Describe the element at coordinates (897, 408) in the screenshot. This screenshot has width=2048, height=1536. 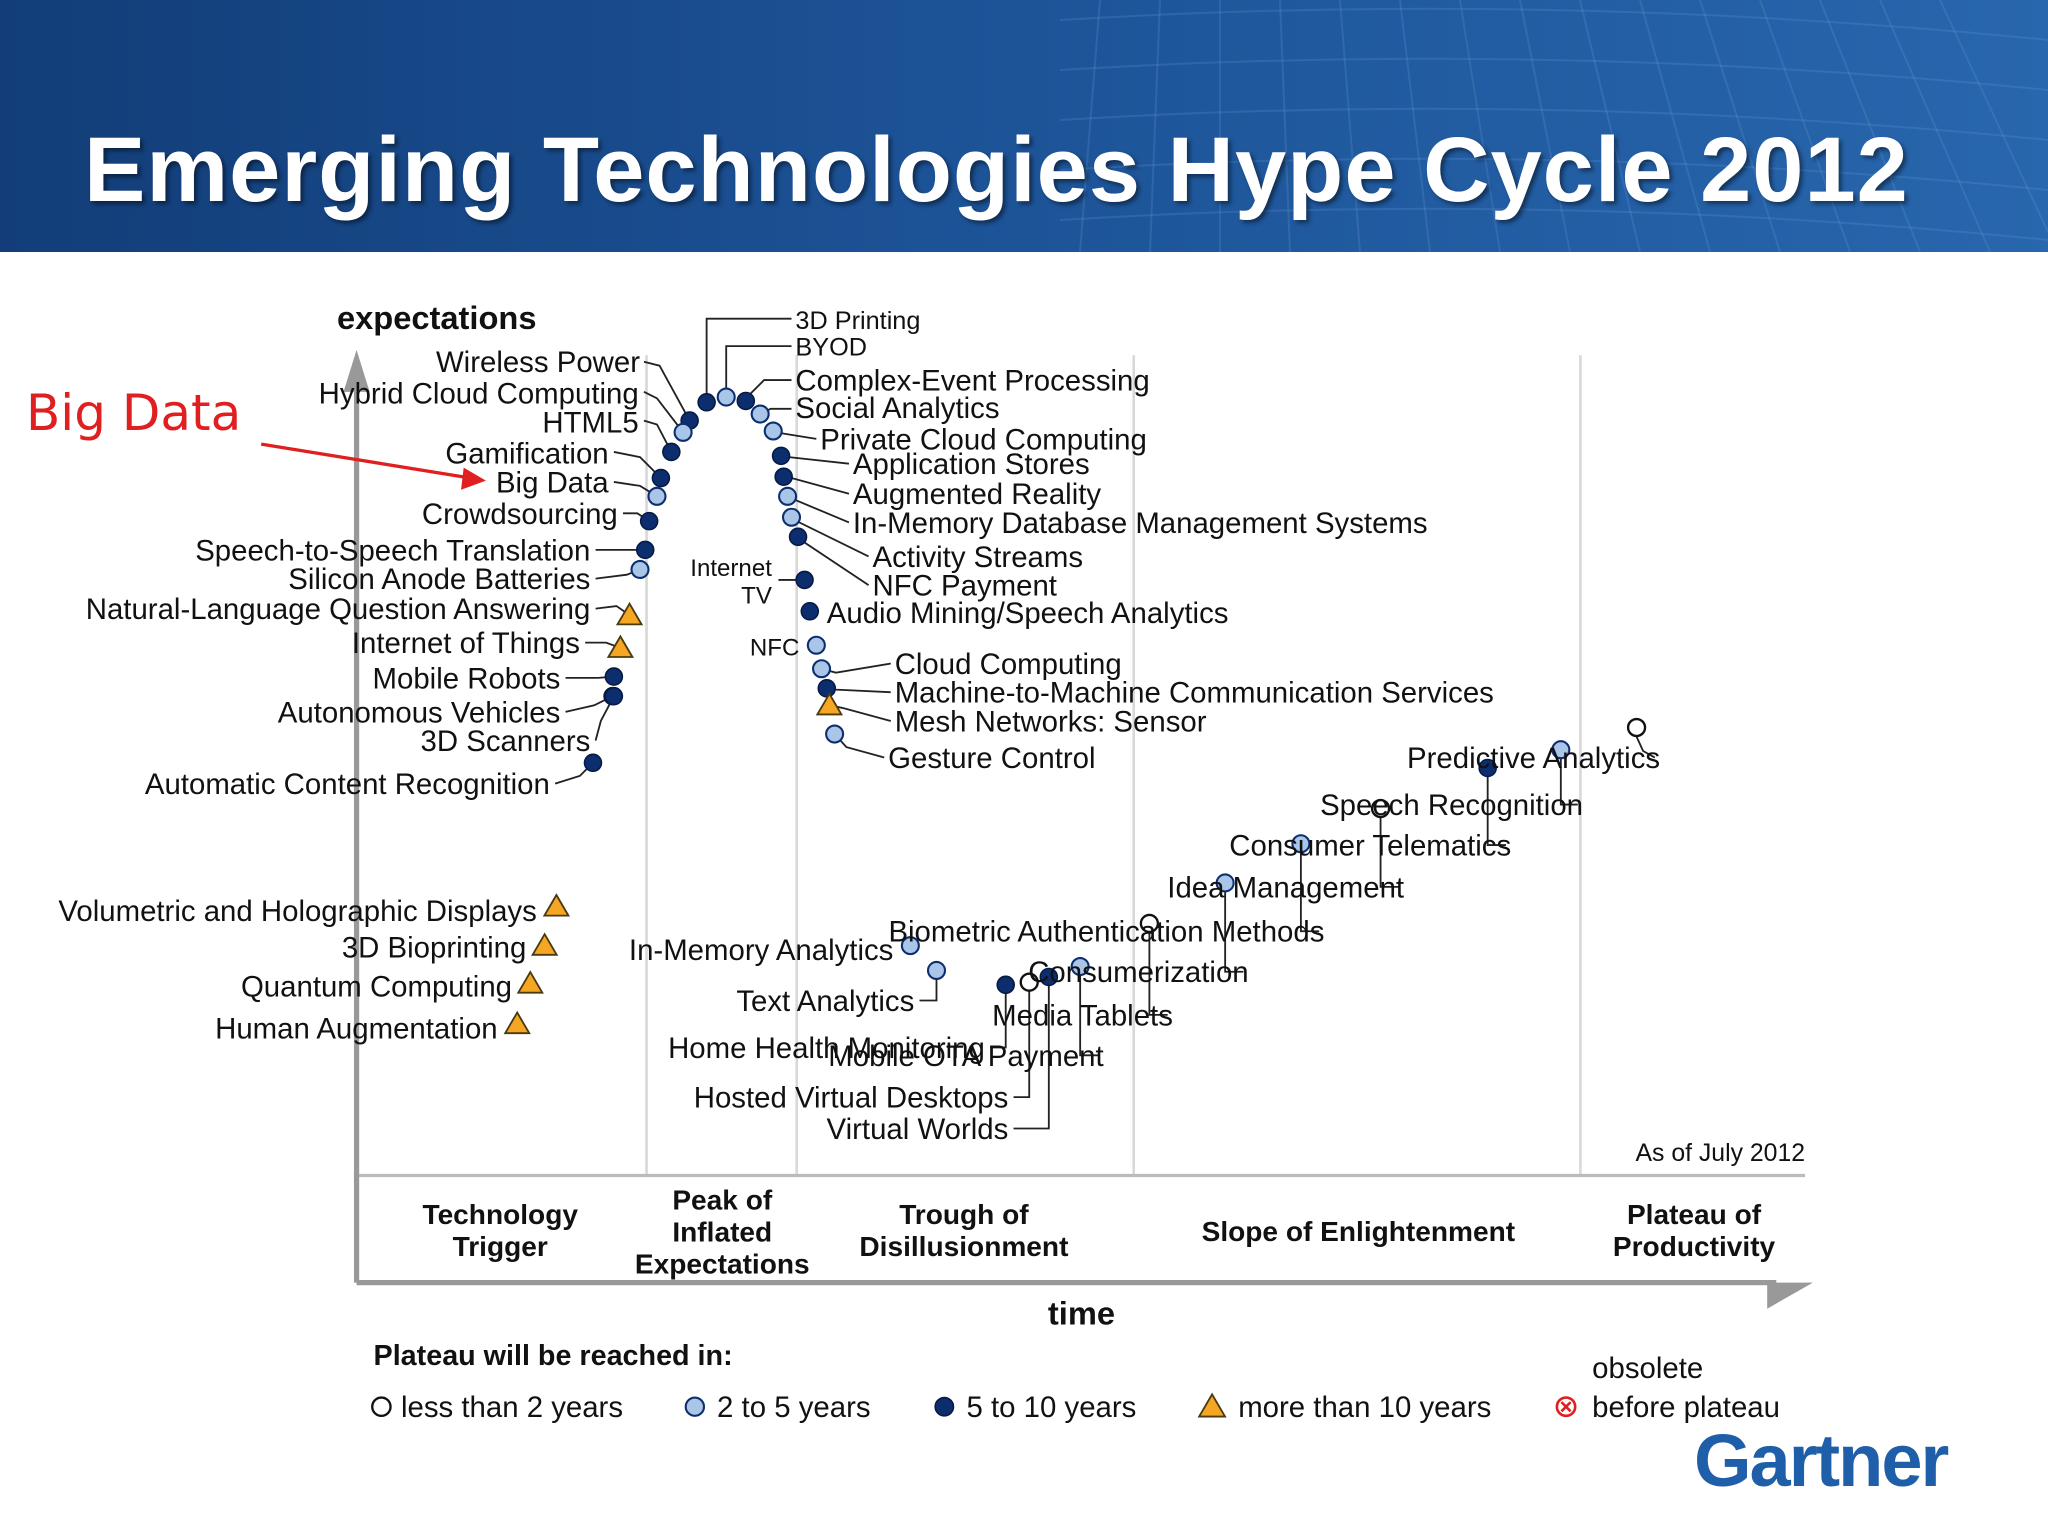
I see `tech-label-social-analytics: Social Analytics` at that location.